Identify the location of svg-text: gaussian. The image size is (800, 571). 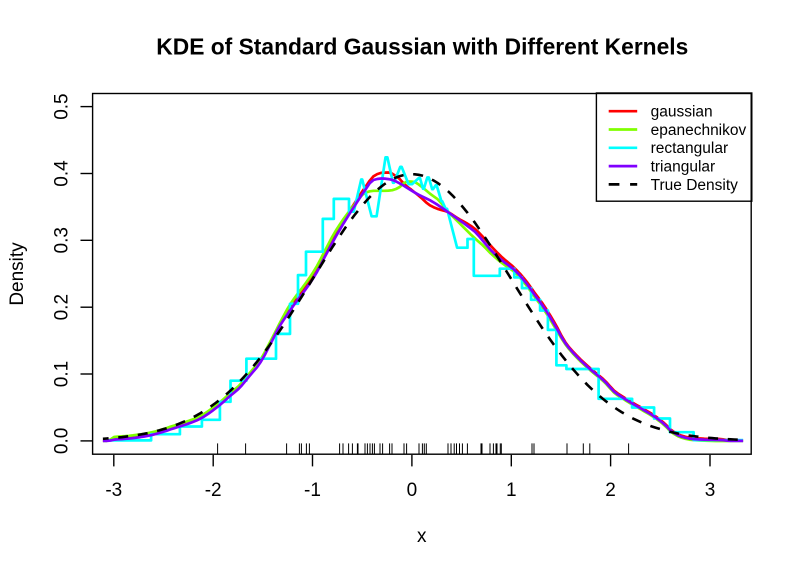
(682, 112).